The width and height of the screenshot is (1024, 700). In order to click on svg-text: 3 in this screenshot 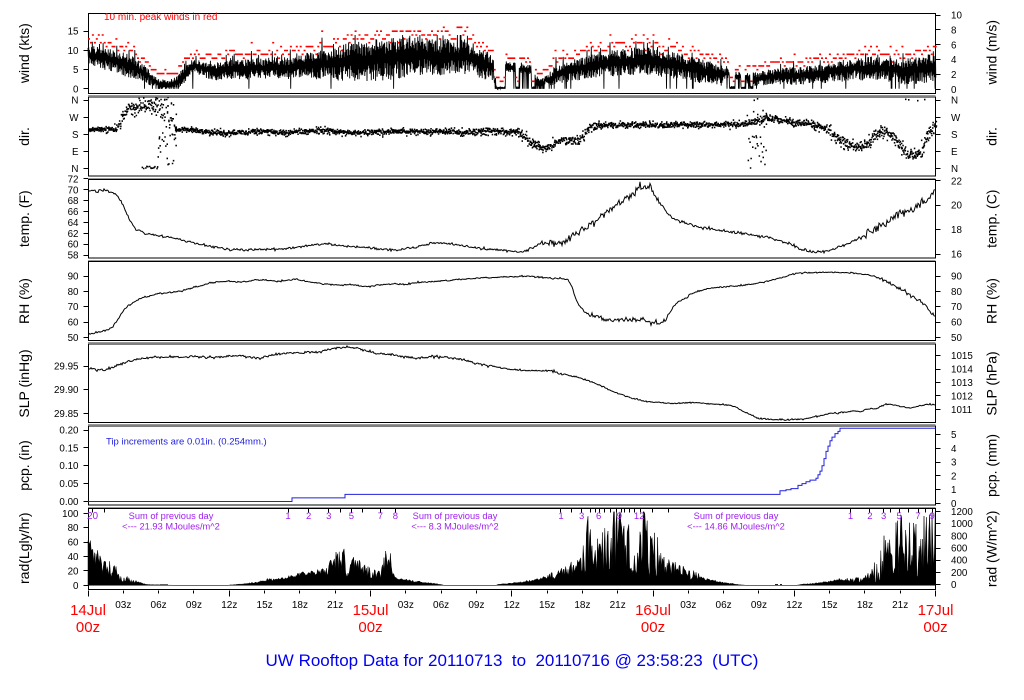, I will do `click(328, 516)`.